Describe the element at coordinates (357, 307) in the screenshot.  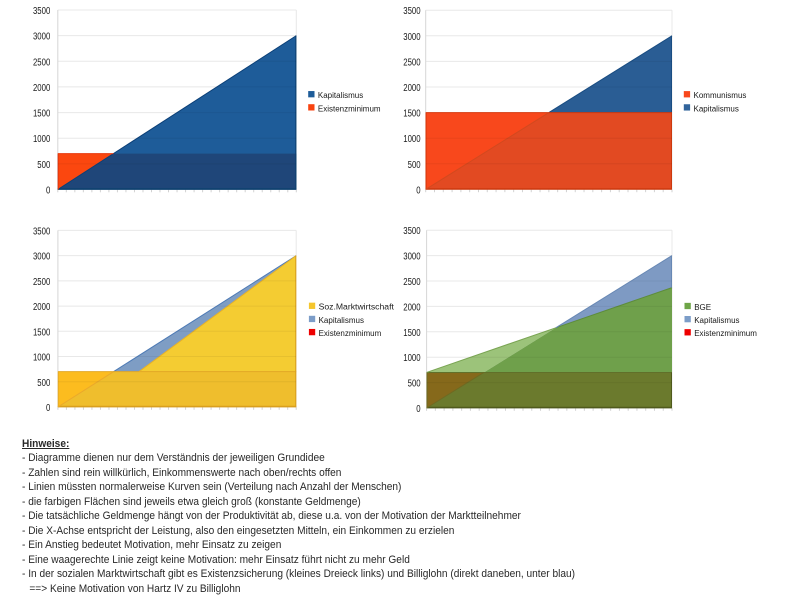
I see `svg-text: Soz.Marktwirtschaft` at that location.